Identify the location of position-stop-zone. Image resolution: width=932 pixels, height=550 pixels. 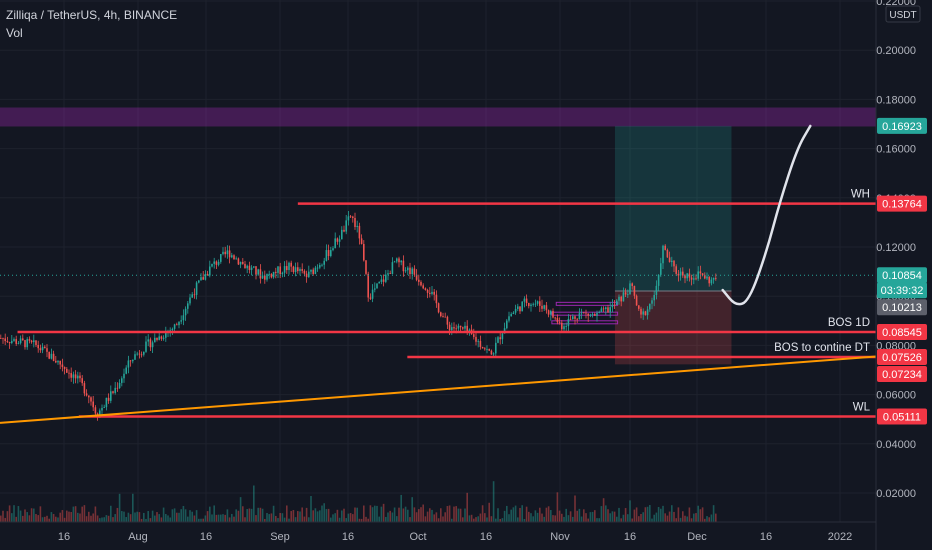
(673, 327).